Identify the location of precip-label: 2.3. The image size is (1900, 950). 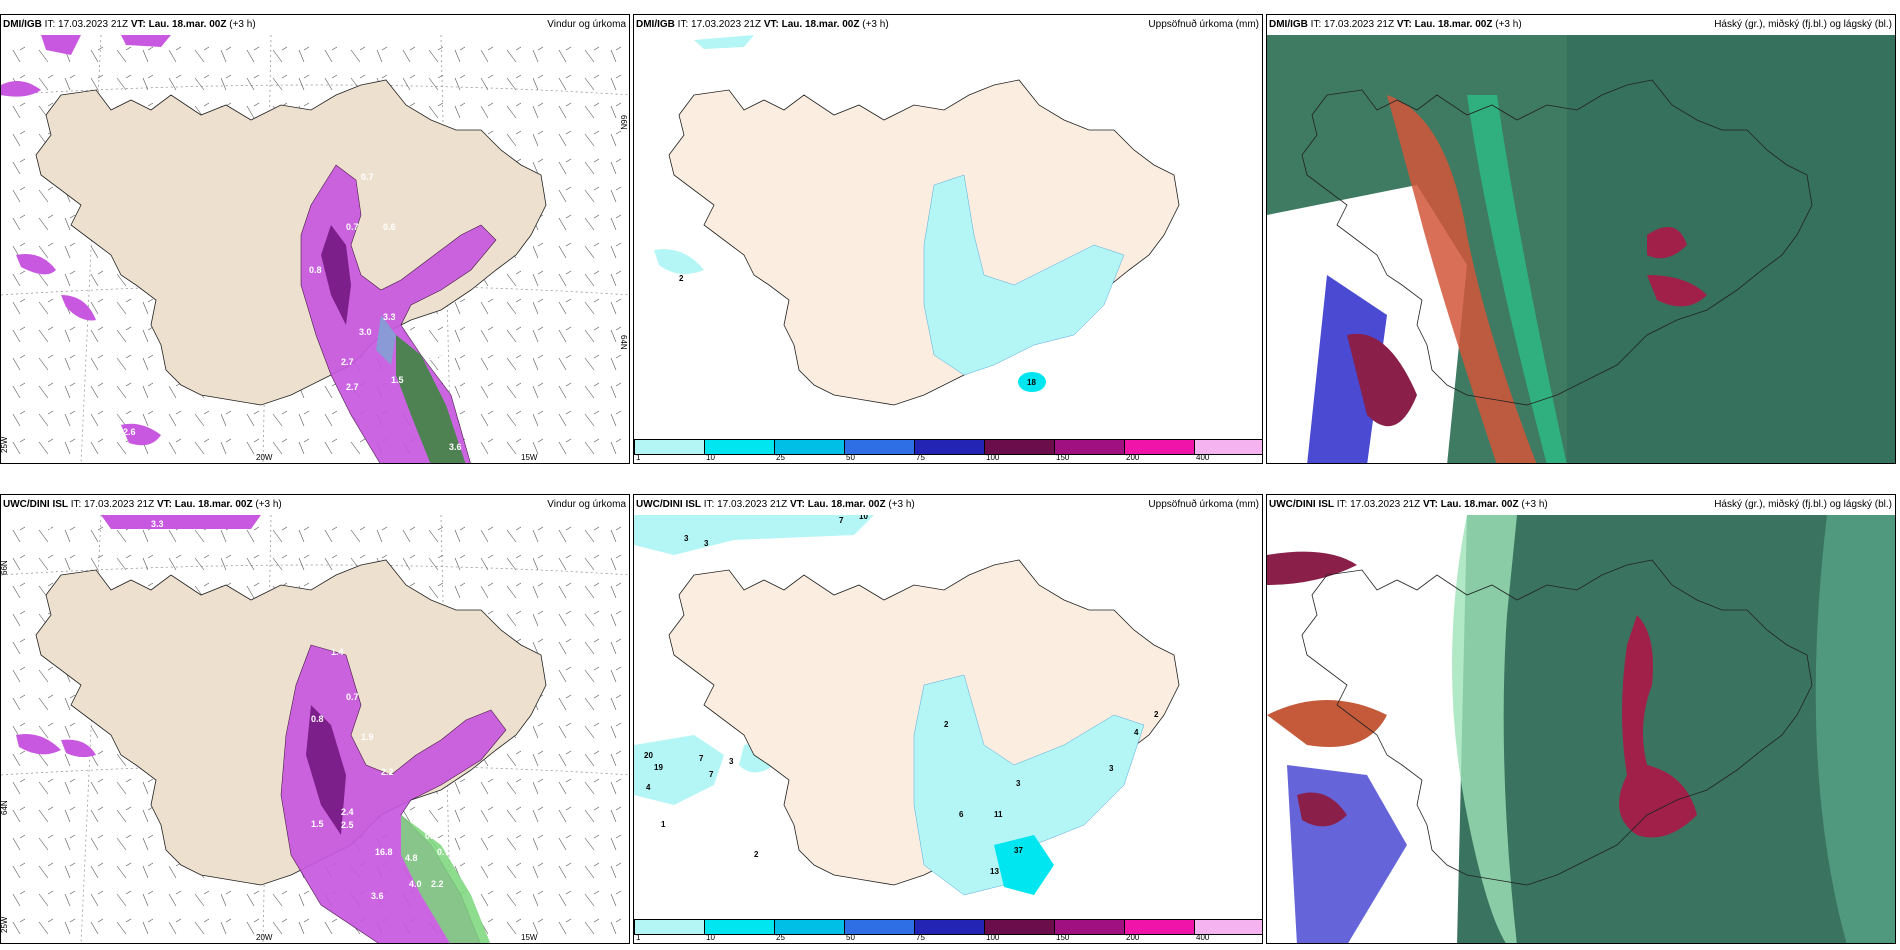
(15, 102).